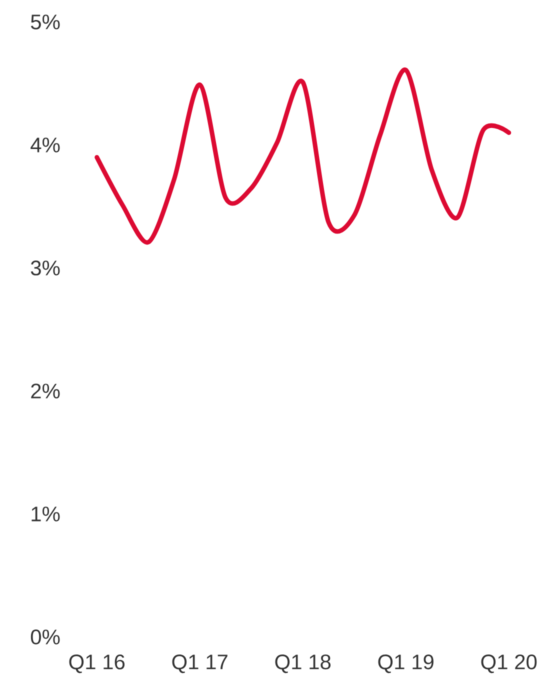 The image size is (548, 682). I want to click on y-tick-label: 4%, so click(45, 145).